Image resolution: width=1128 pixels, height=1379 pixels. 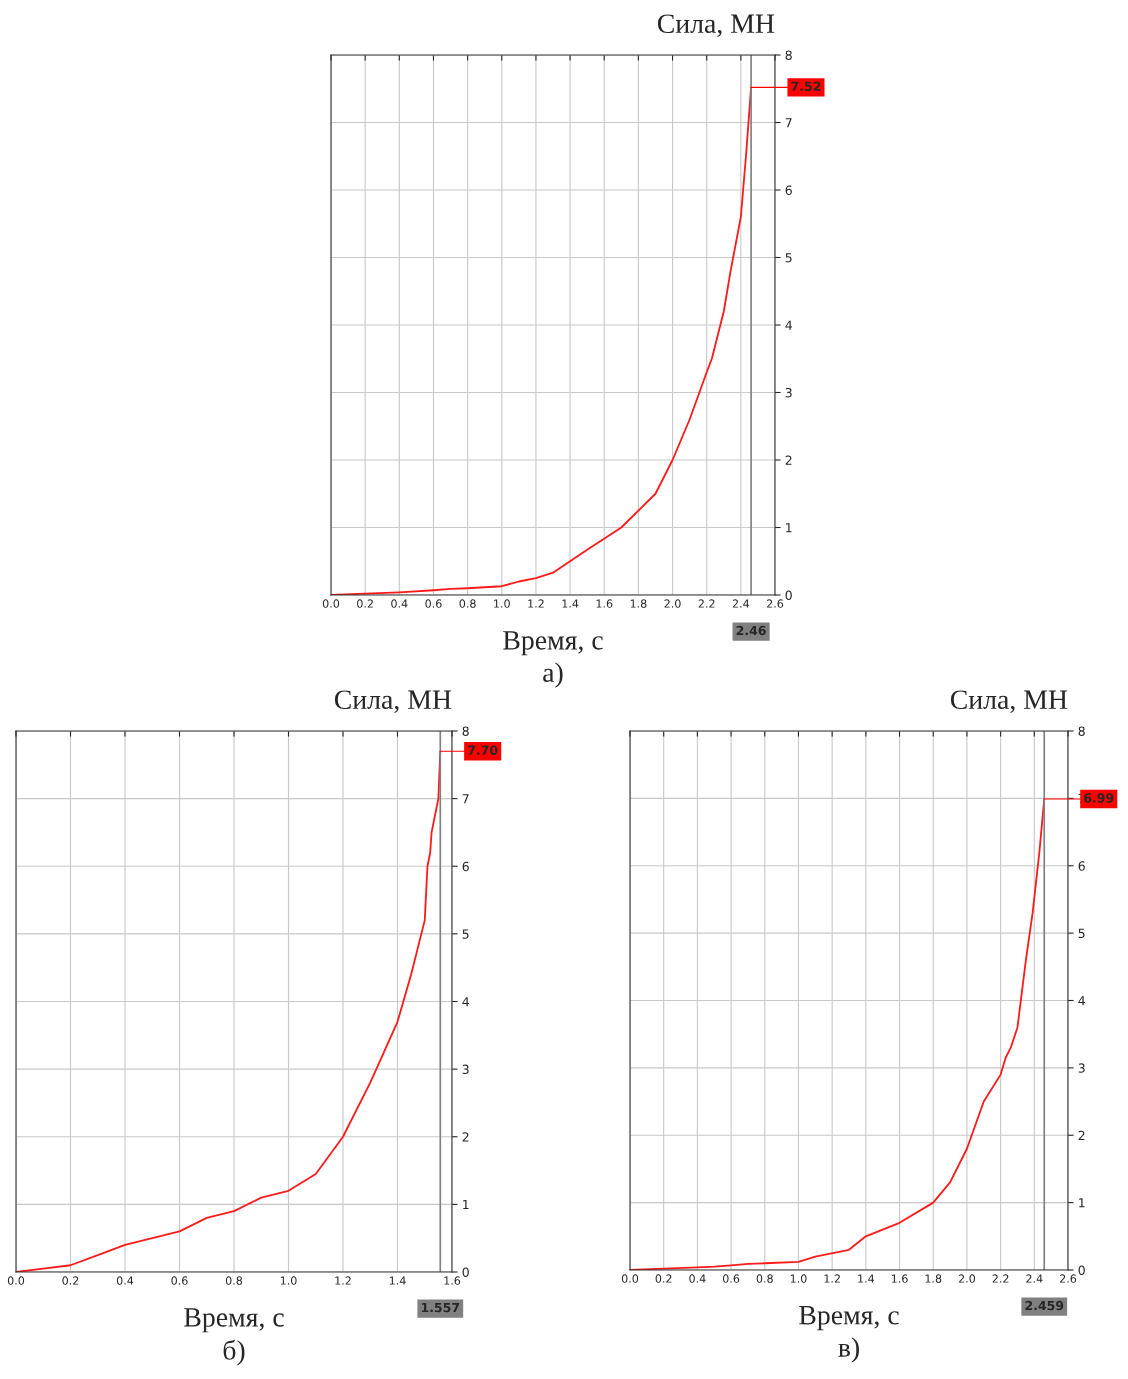 What do you see at coordinates (483, 750) in the screenshot?
I see `annotation: 7.70` at bounding box center [483, 750].